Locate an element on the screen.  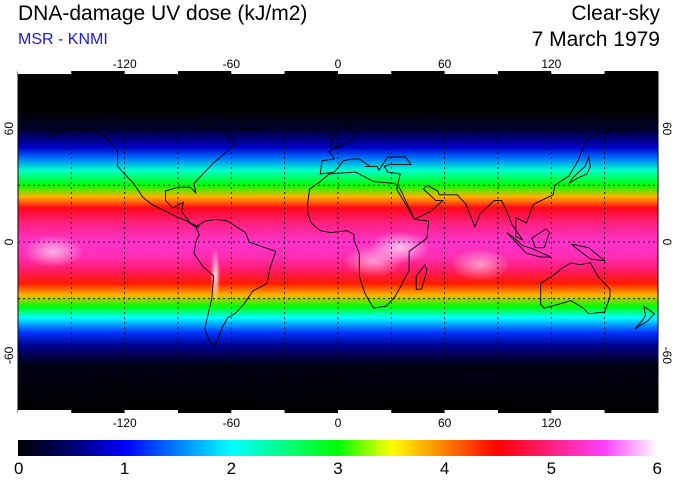
colorbar-tick-label: 2 is located at coordinates (231, 468).